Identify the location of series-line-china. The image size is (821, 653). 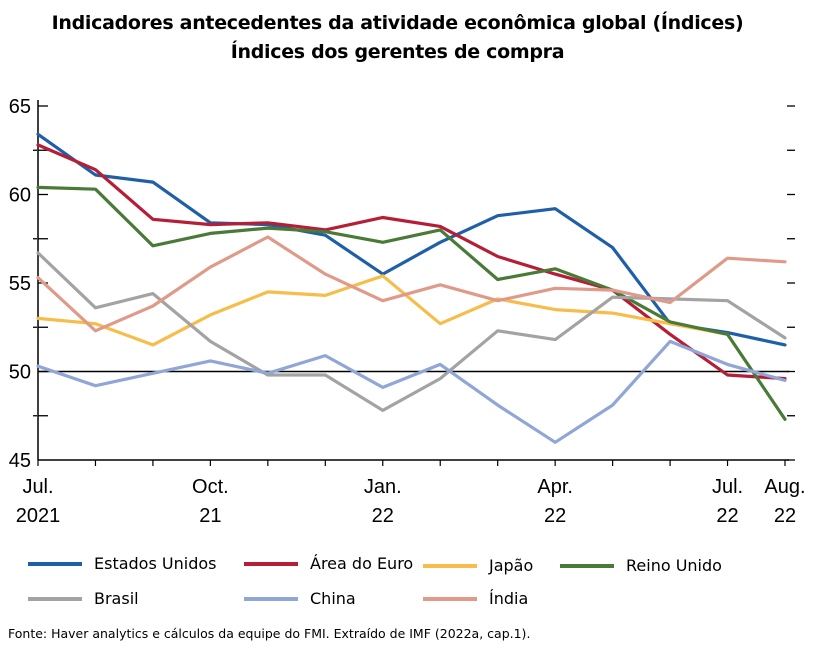
(411, 391).